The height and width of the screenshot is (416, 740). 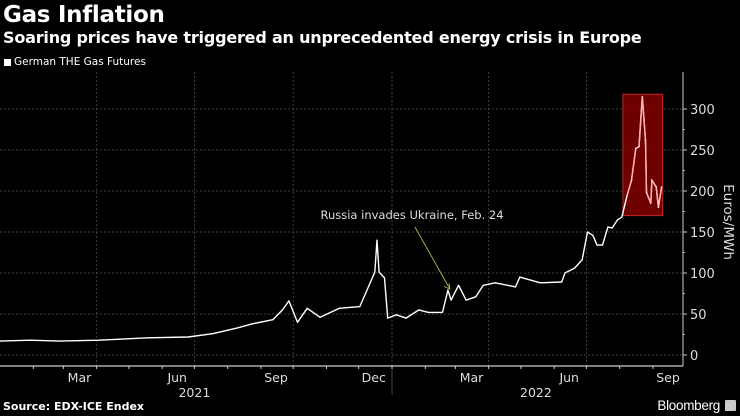 What do you see at coordinates (80, 62) in the screenshot?
I see `legend-label: German THE Gas Futures` at bounding box center [80, 62].